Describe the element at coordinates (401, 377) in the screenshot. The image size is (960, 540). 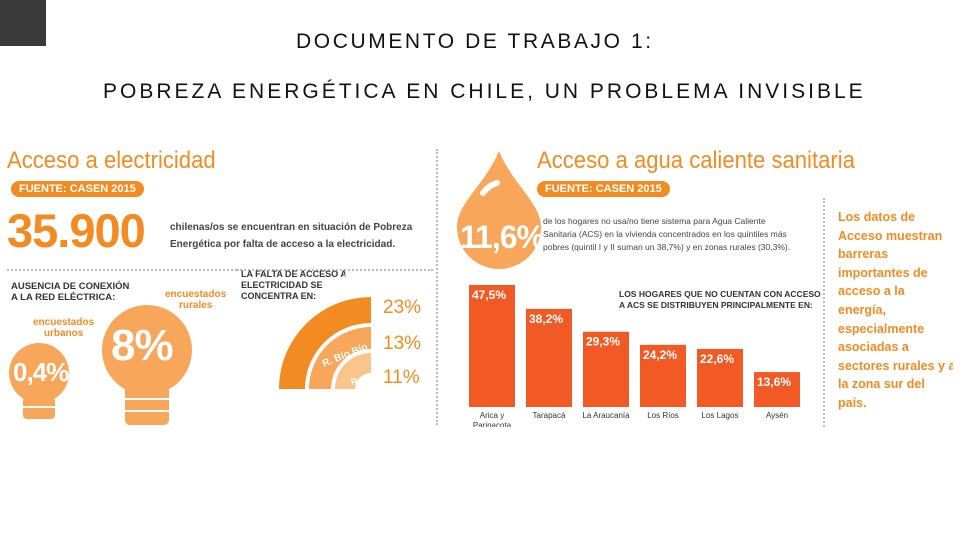
I see `region-pct-3: 11%` at that location.